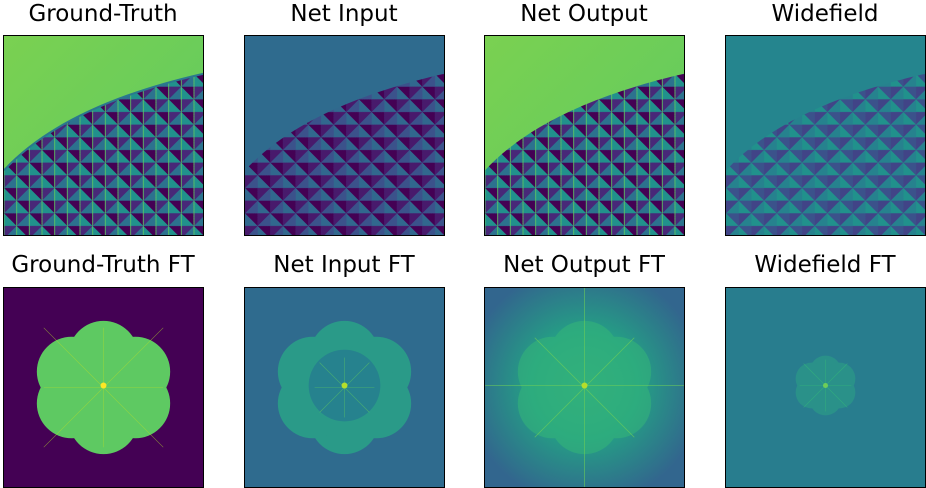 This screenshot has width=926, height=488. I want to click on ground-truth-ft-image, so click(103, 387).